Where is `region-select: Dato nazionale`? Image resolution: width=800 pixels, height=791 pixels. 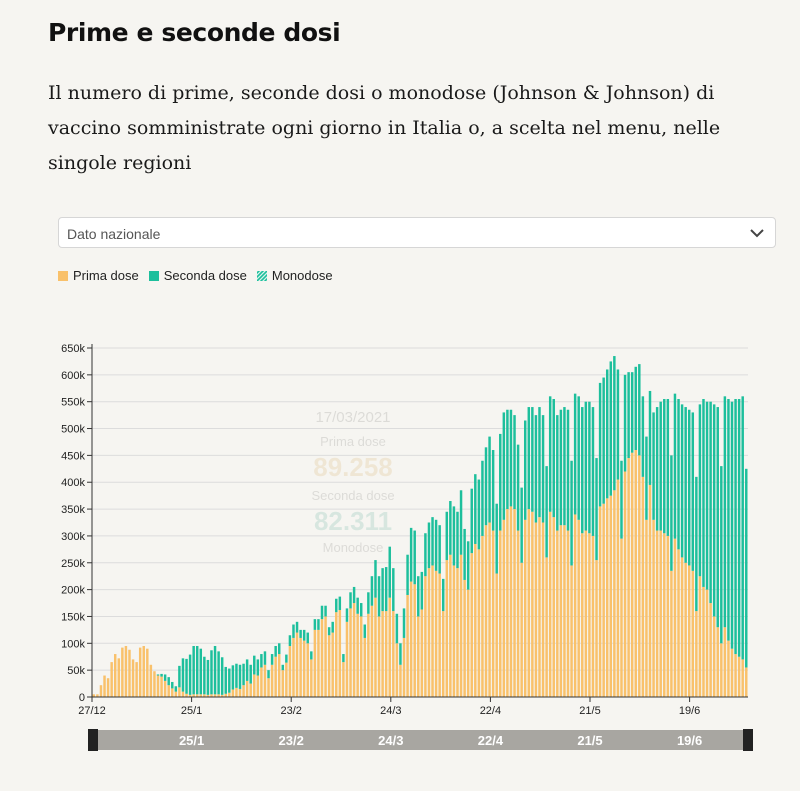 region-select: Dato nazionale is located at coordinates (417, 232).